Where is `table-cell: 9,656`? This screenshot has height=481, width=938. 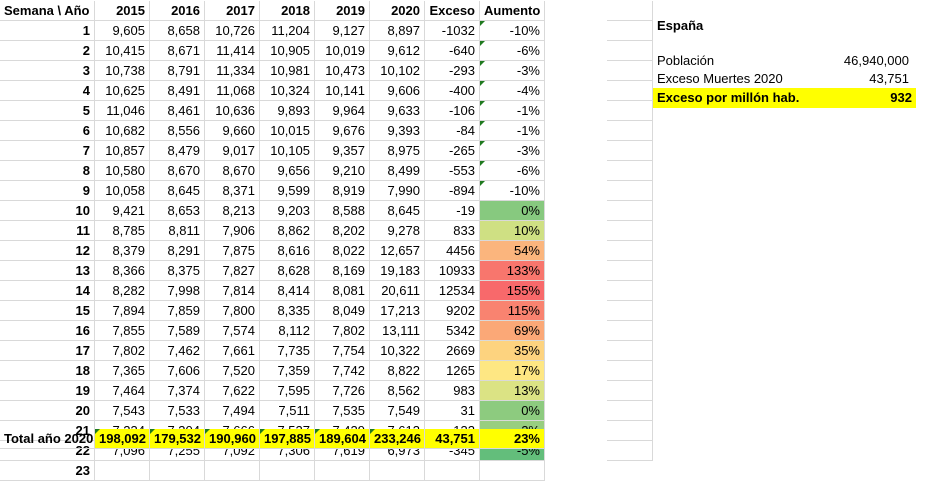 table-cell: 9,656 is located at coordinates (287, 171).